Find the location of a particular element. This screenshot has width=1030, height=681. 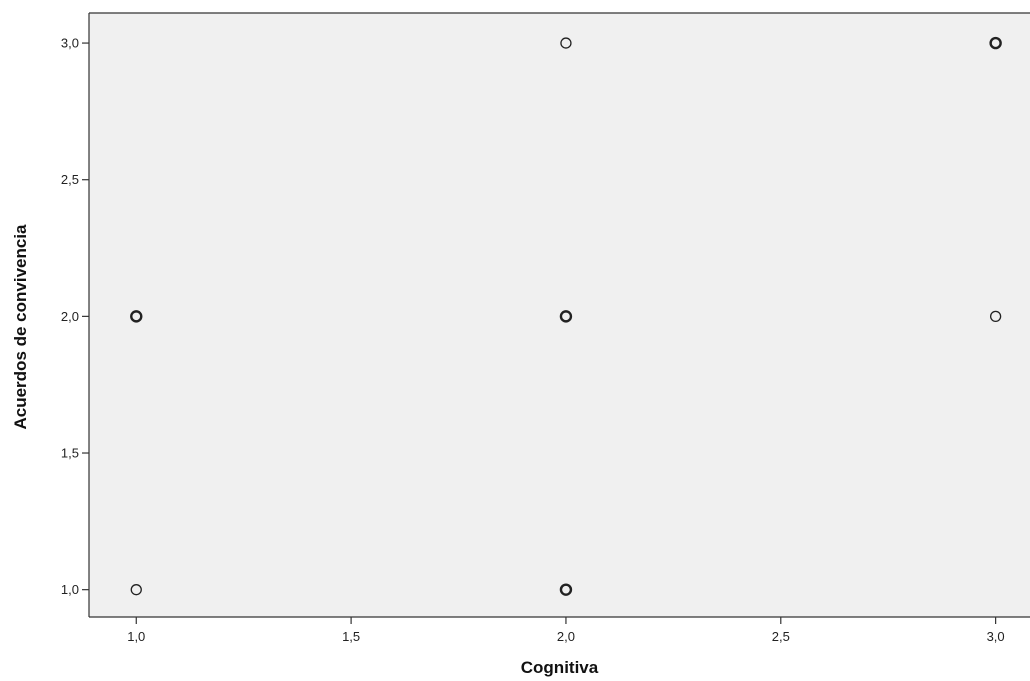

x-tick-label: 2,0 is located at coordinates (566, 636).